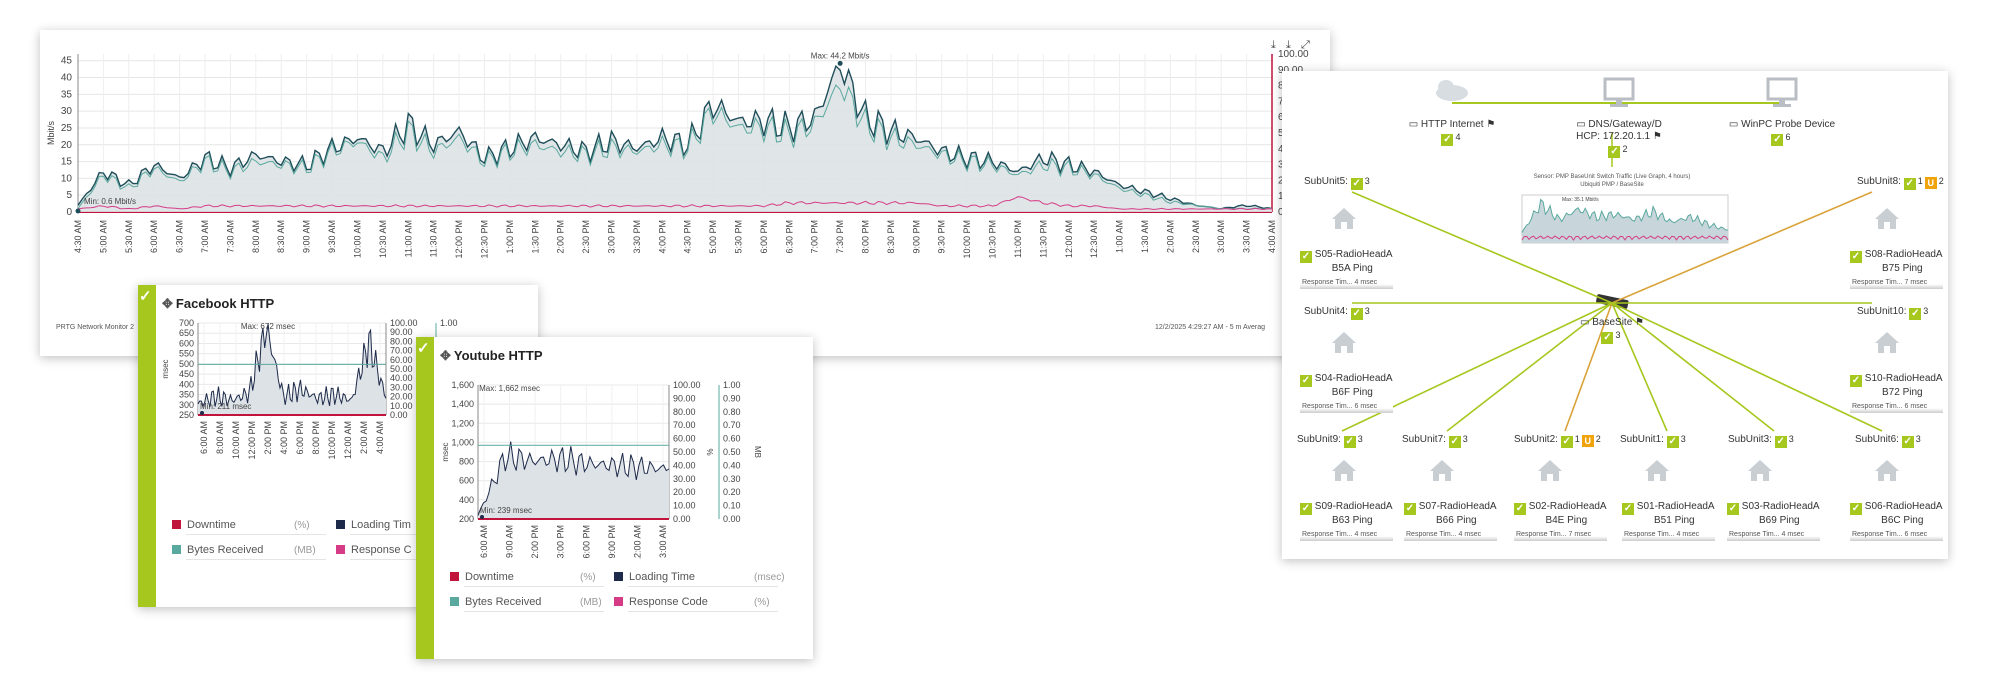  What do you see at coordinates (401, 351) in the screenshot?
I see `y2-tick-label: 70.00` at bounding box center [401, 351].